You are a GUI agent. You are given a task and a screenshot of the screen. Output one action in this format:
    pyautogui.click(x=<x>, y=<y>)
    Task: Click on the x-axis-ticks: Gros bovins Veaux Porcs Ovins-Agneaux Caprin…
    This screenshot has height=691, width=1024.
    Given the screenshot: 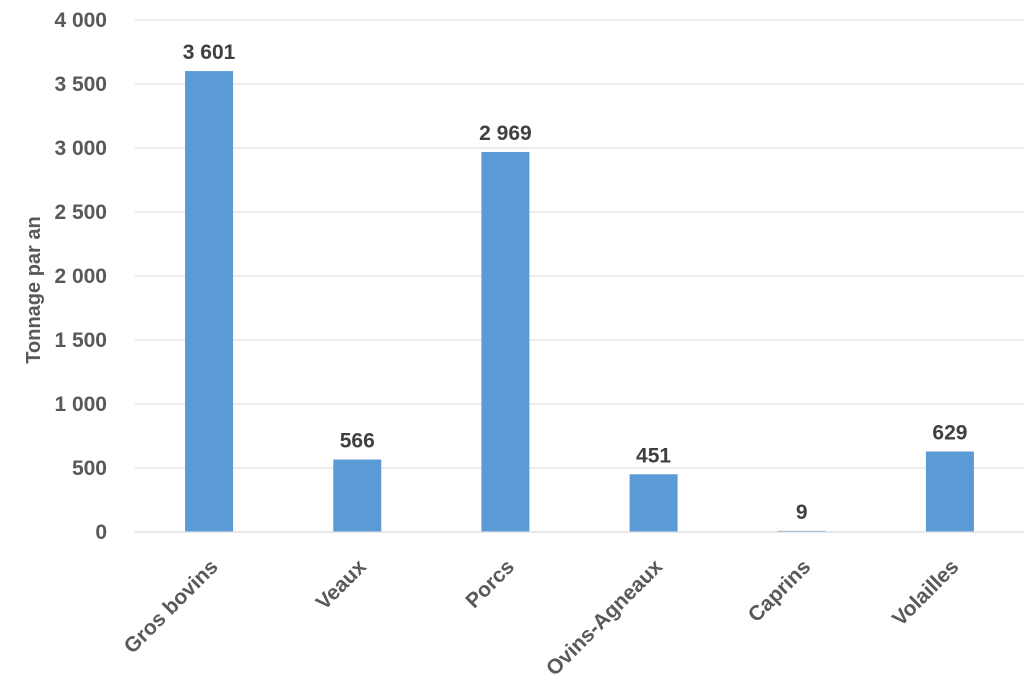 What is the action you would take?
    pyautogui.click(x=542, y=617)
    